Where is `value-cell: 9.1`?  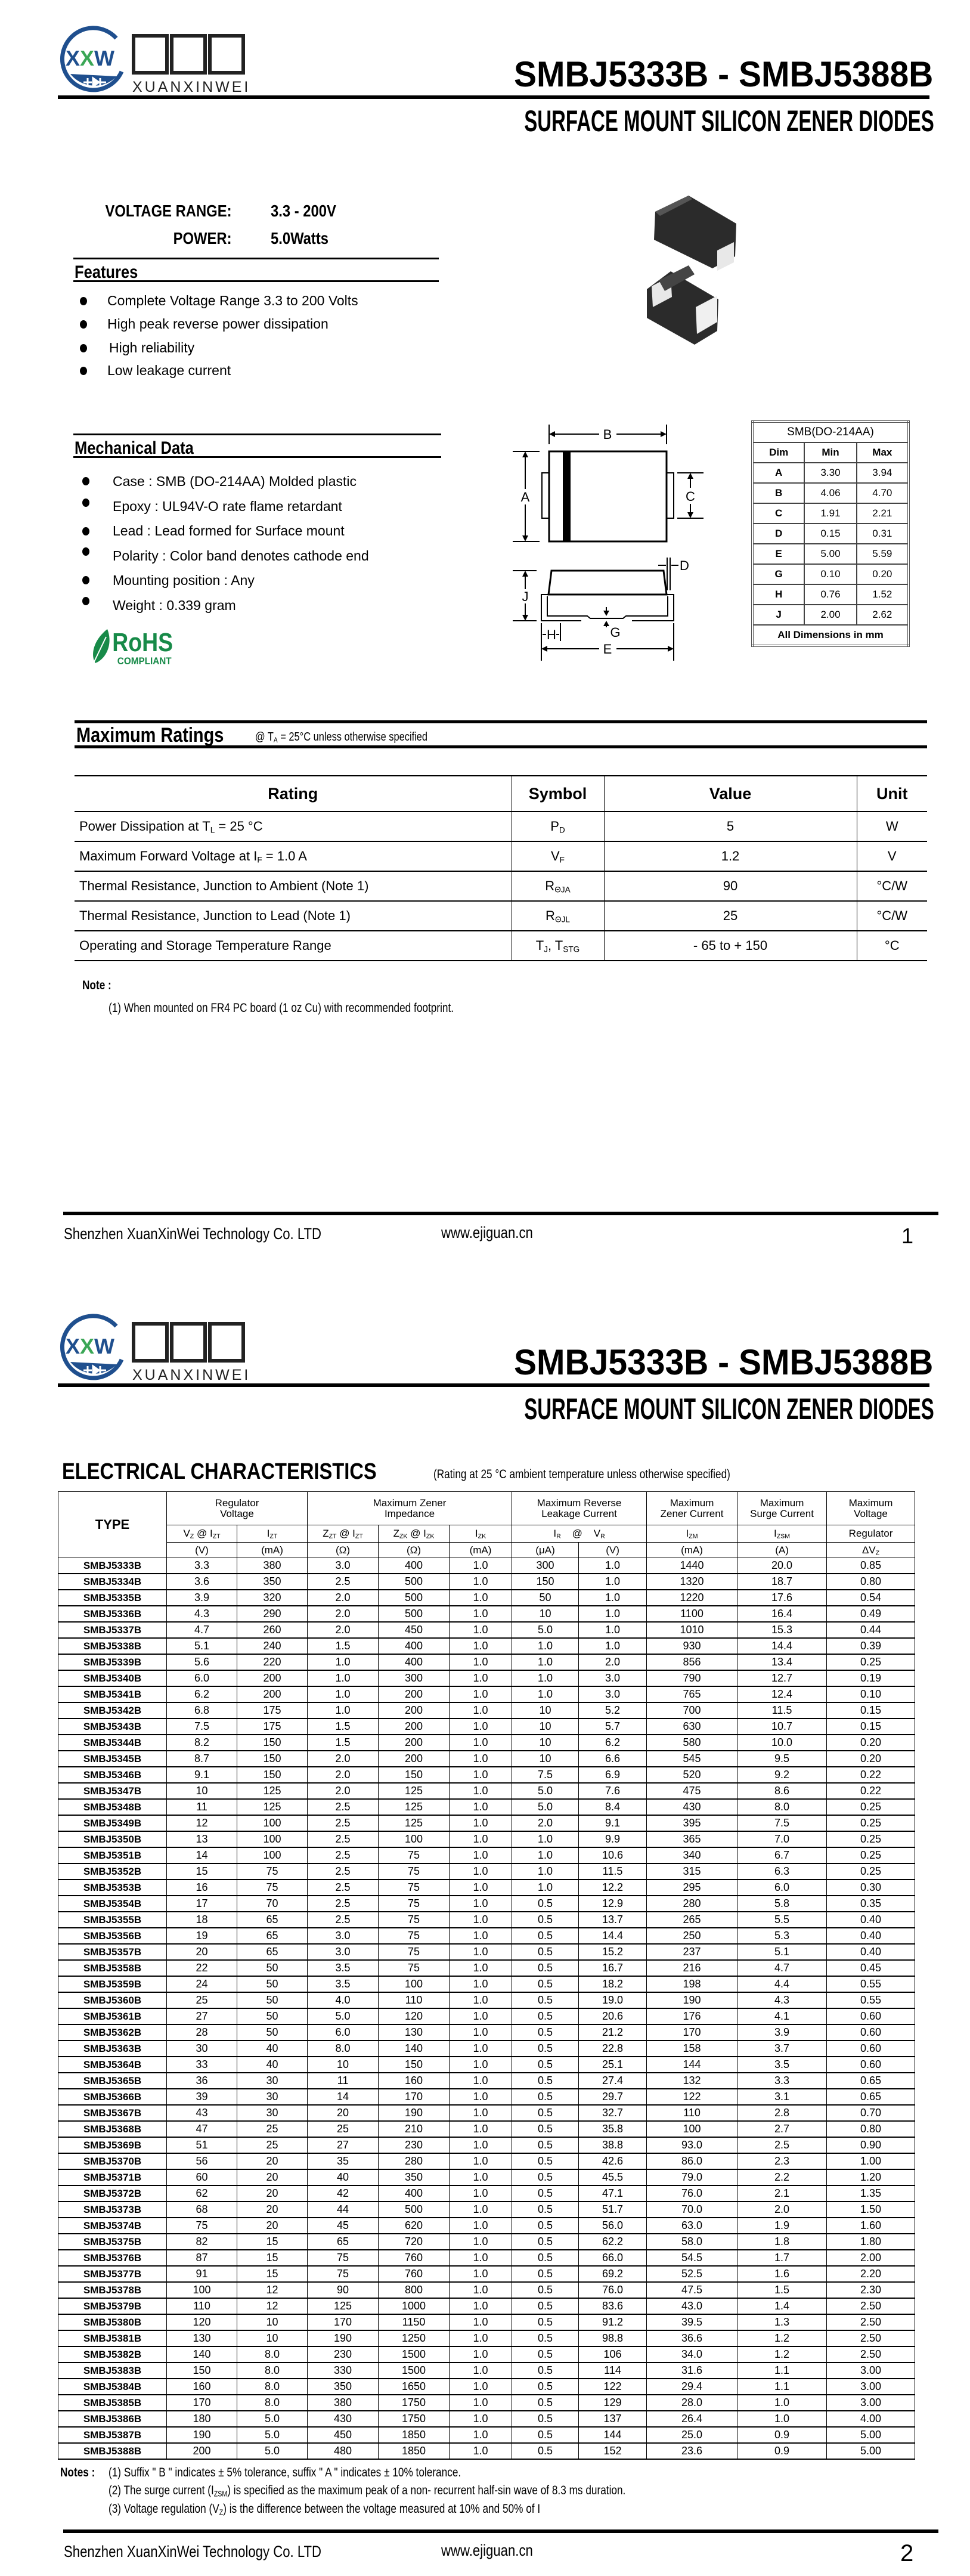 value-cell: 9.1 is located at coordinates (613, 1823).